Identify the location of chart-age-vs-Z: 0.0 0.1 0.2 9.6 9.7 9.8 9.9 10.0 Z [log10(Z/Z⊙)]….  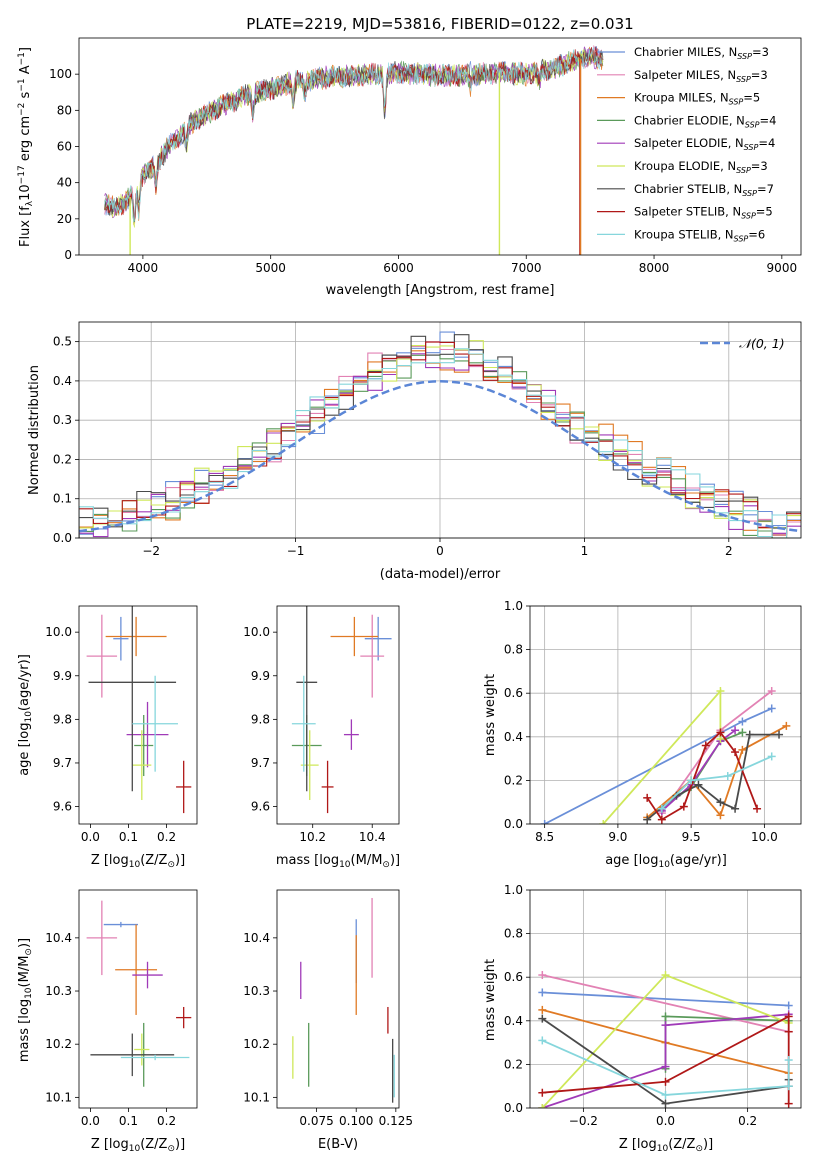
(107, 737).